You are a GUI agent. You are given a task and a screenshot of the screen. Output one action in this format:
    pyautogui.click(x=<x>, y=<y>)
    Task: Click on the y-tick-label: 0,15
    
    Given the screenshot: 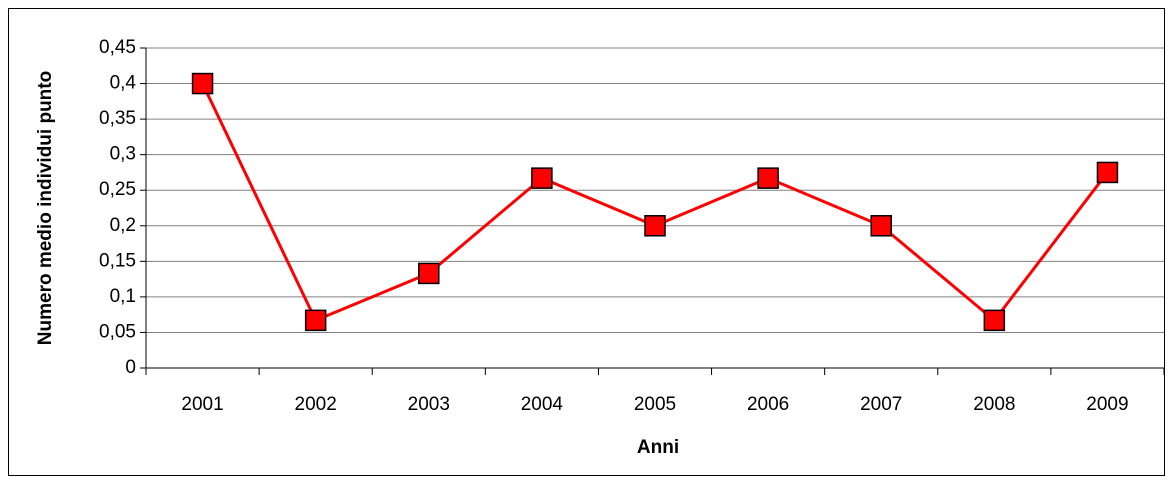 What is the action you would take?
    pyautogui.click(x=117, y=260)
    